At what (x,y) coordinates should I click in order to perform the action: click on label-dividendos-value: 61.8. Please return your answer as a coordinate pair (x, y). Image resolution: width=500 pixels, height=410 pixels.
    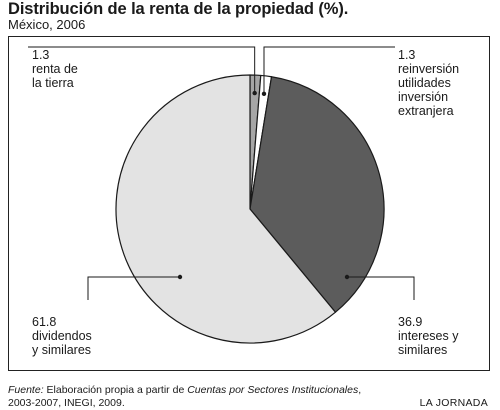
    Looking at the image, I should click on (44, 322).